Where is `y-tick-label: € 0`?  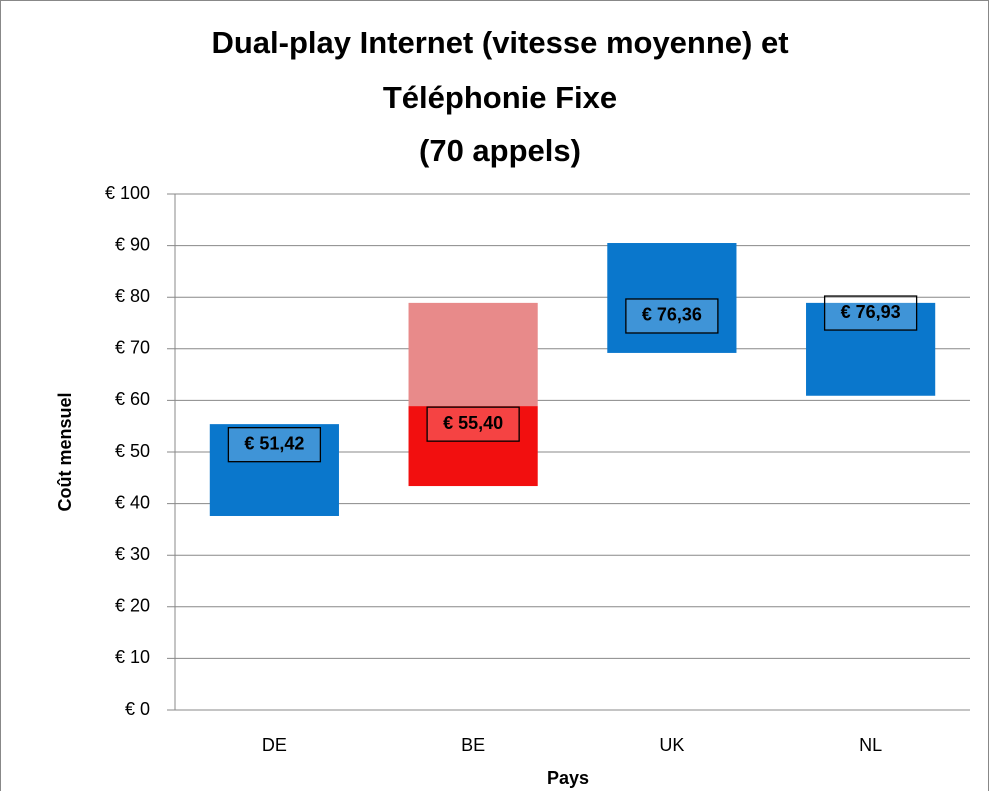
y-tick-label: € 0 is located at coordinates (137, 709).